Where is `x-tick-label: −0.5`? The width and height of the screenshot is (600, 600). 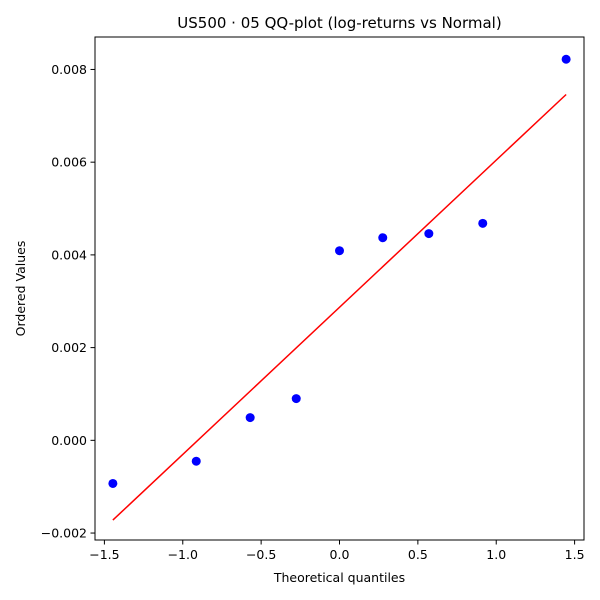
x-tick-label: −0.5 is located at coordinates (261, 554).